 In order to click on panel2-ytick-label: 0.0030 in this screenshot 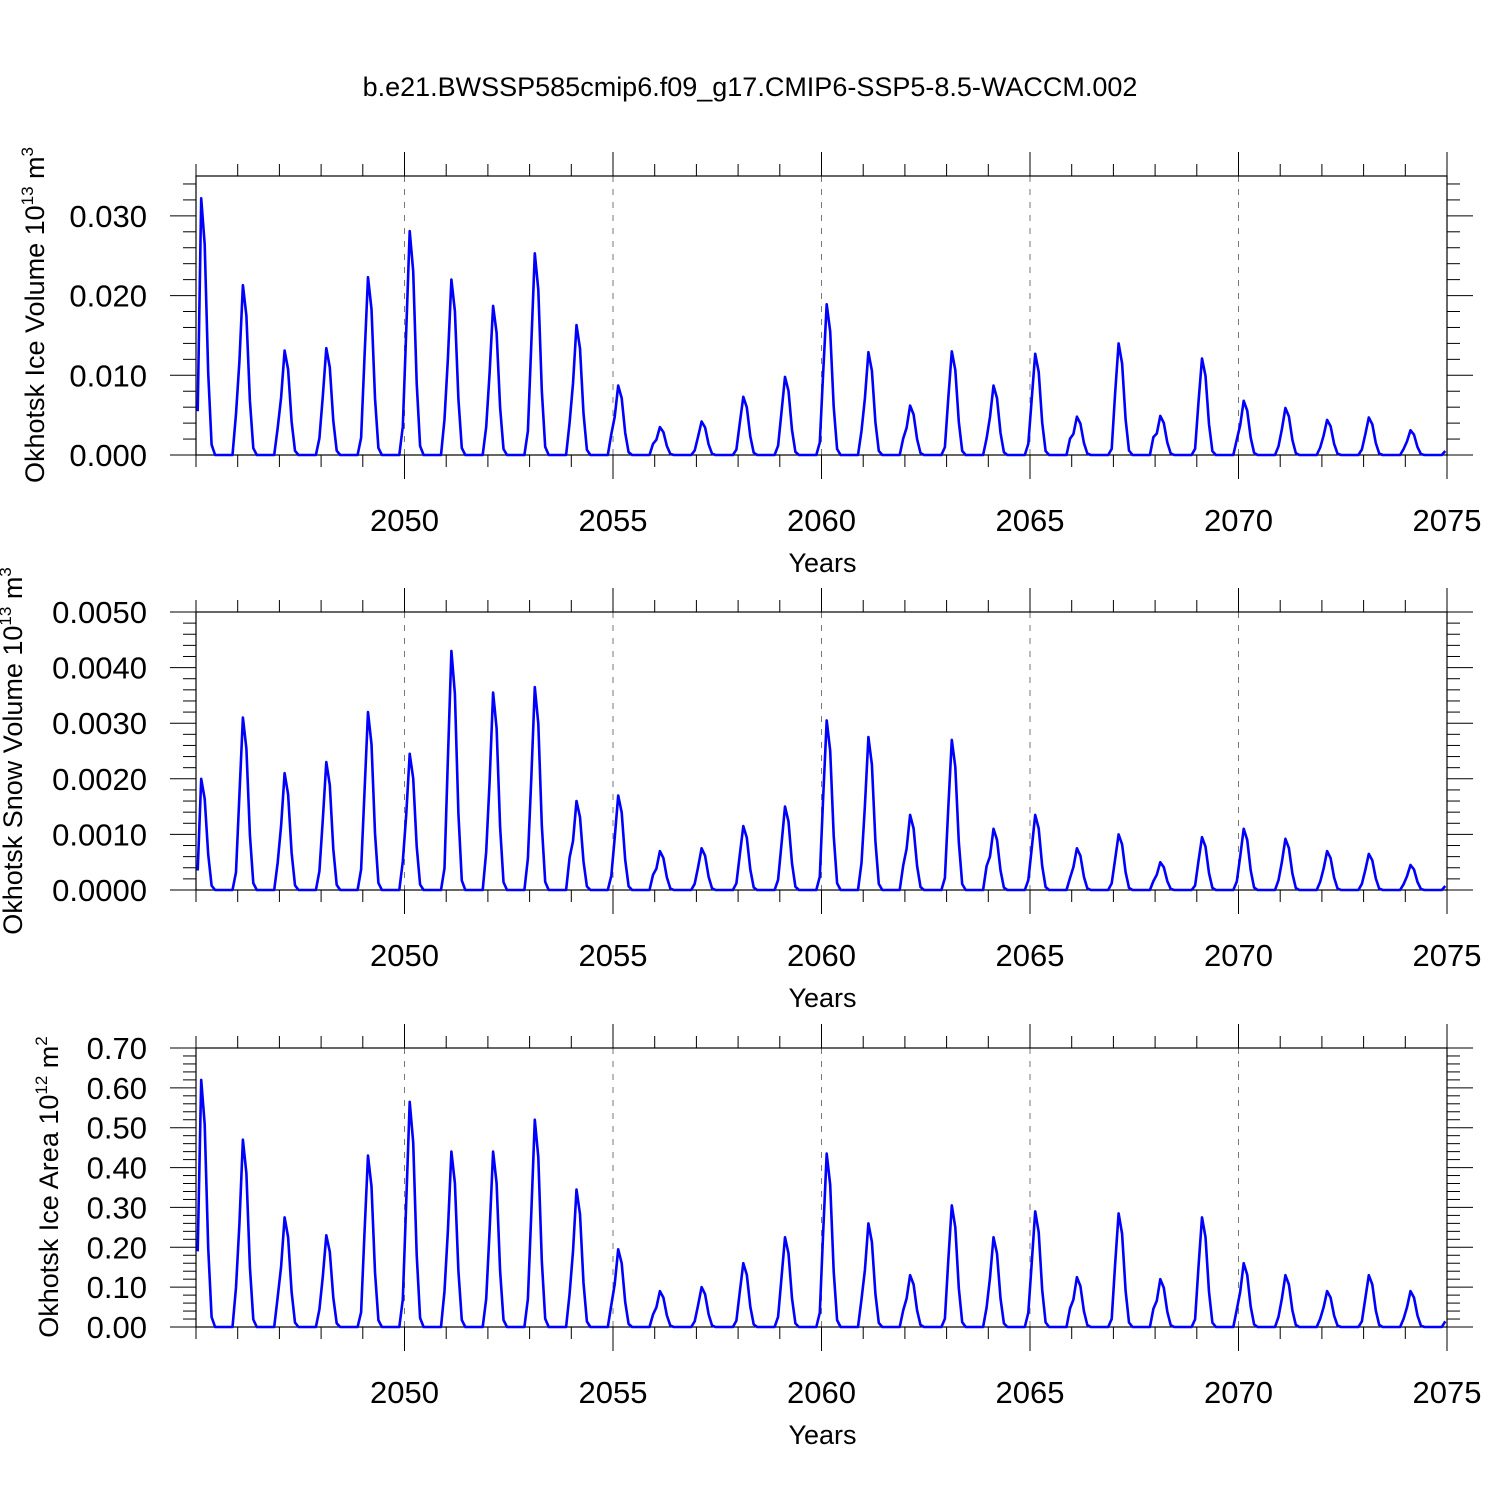, I will do `click(99, 723)`.